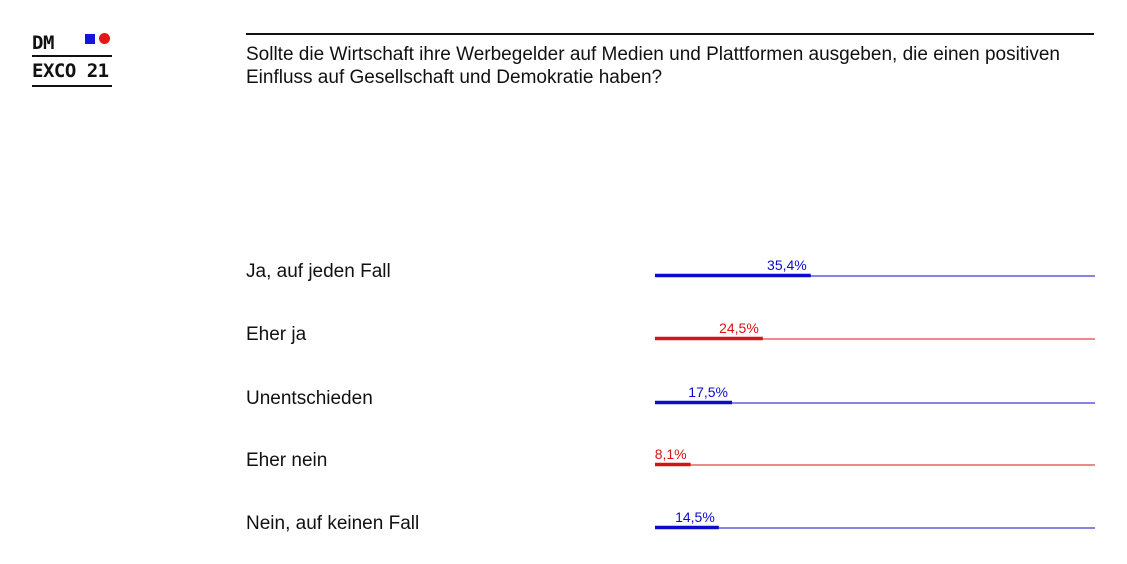 Image resolution: width=1127 pixels, height=564 pixels. I want to click on header-rule, so click(670, 34).